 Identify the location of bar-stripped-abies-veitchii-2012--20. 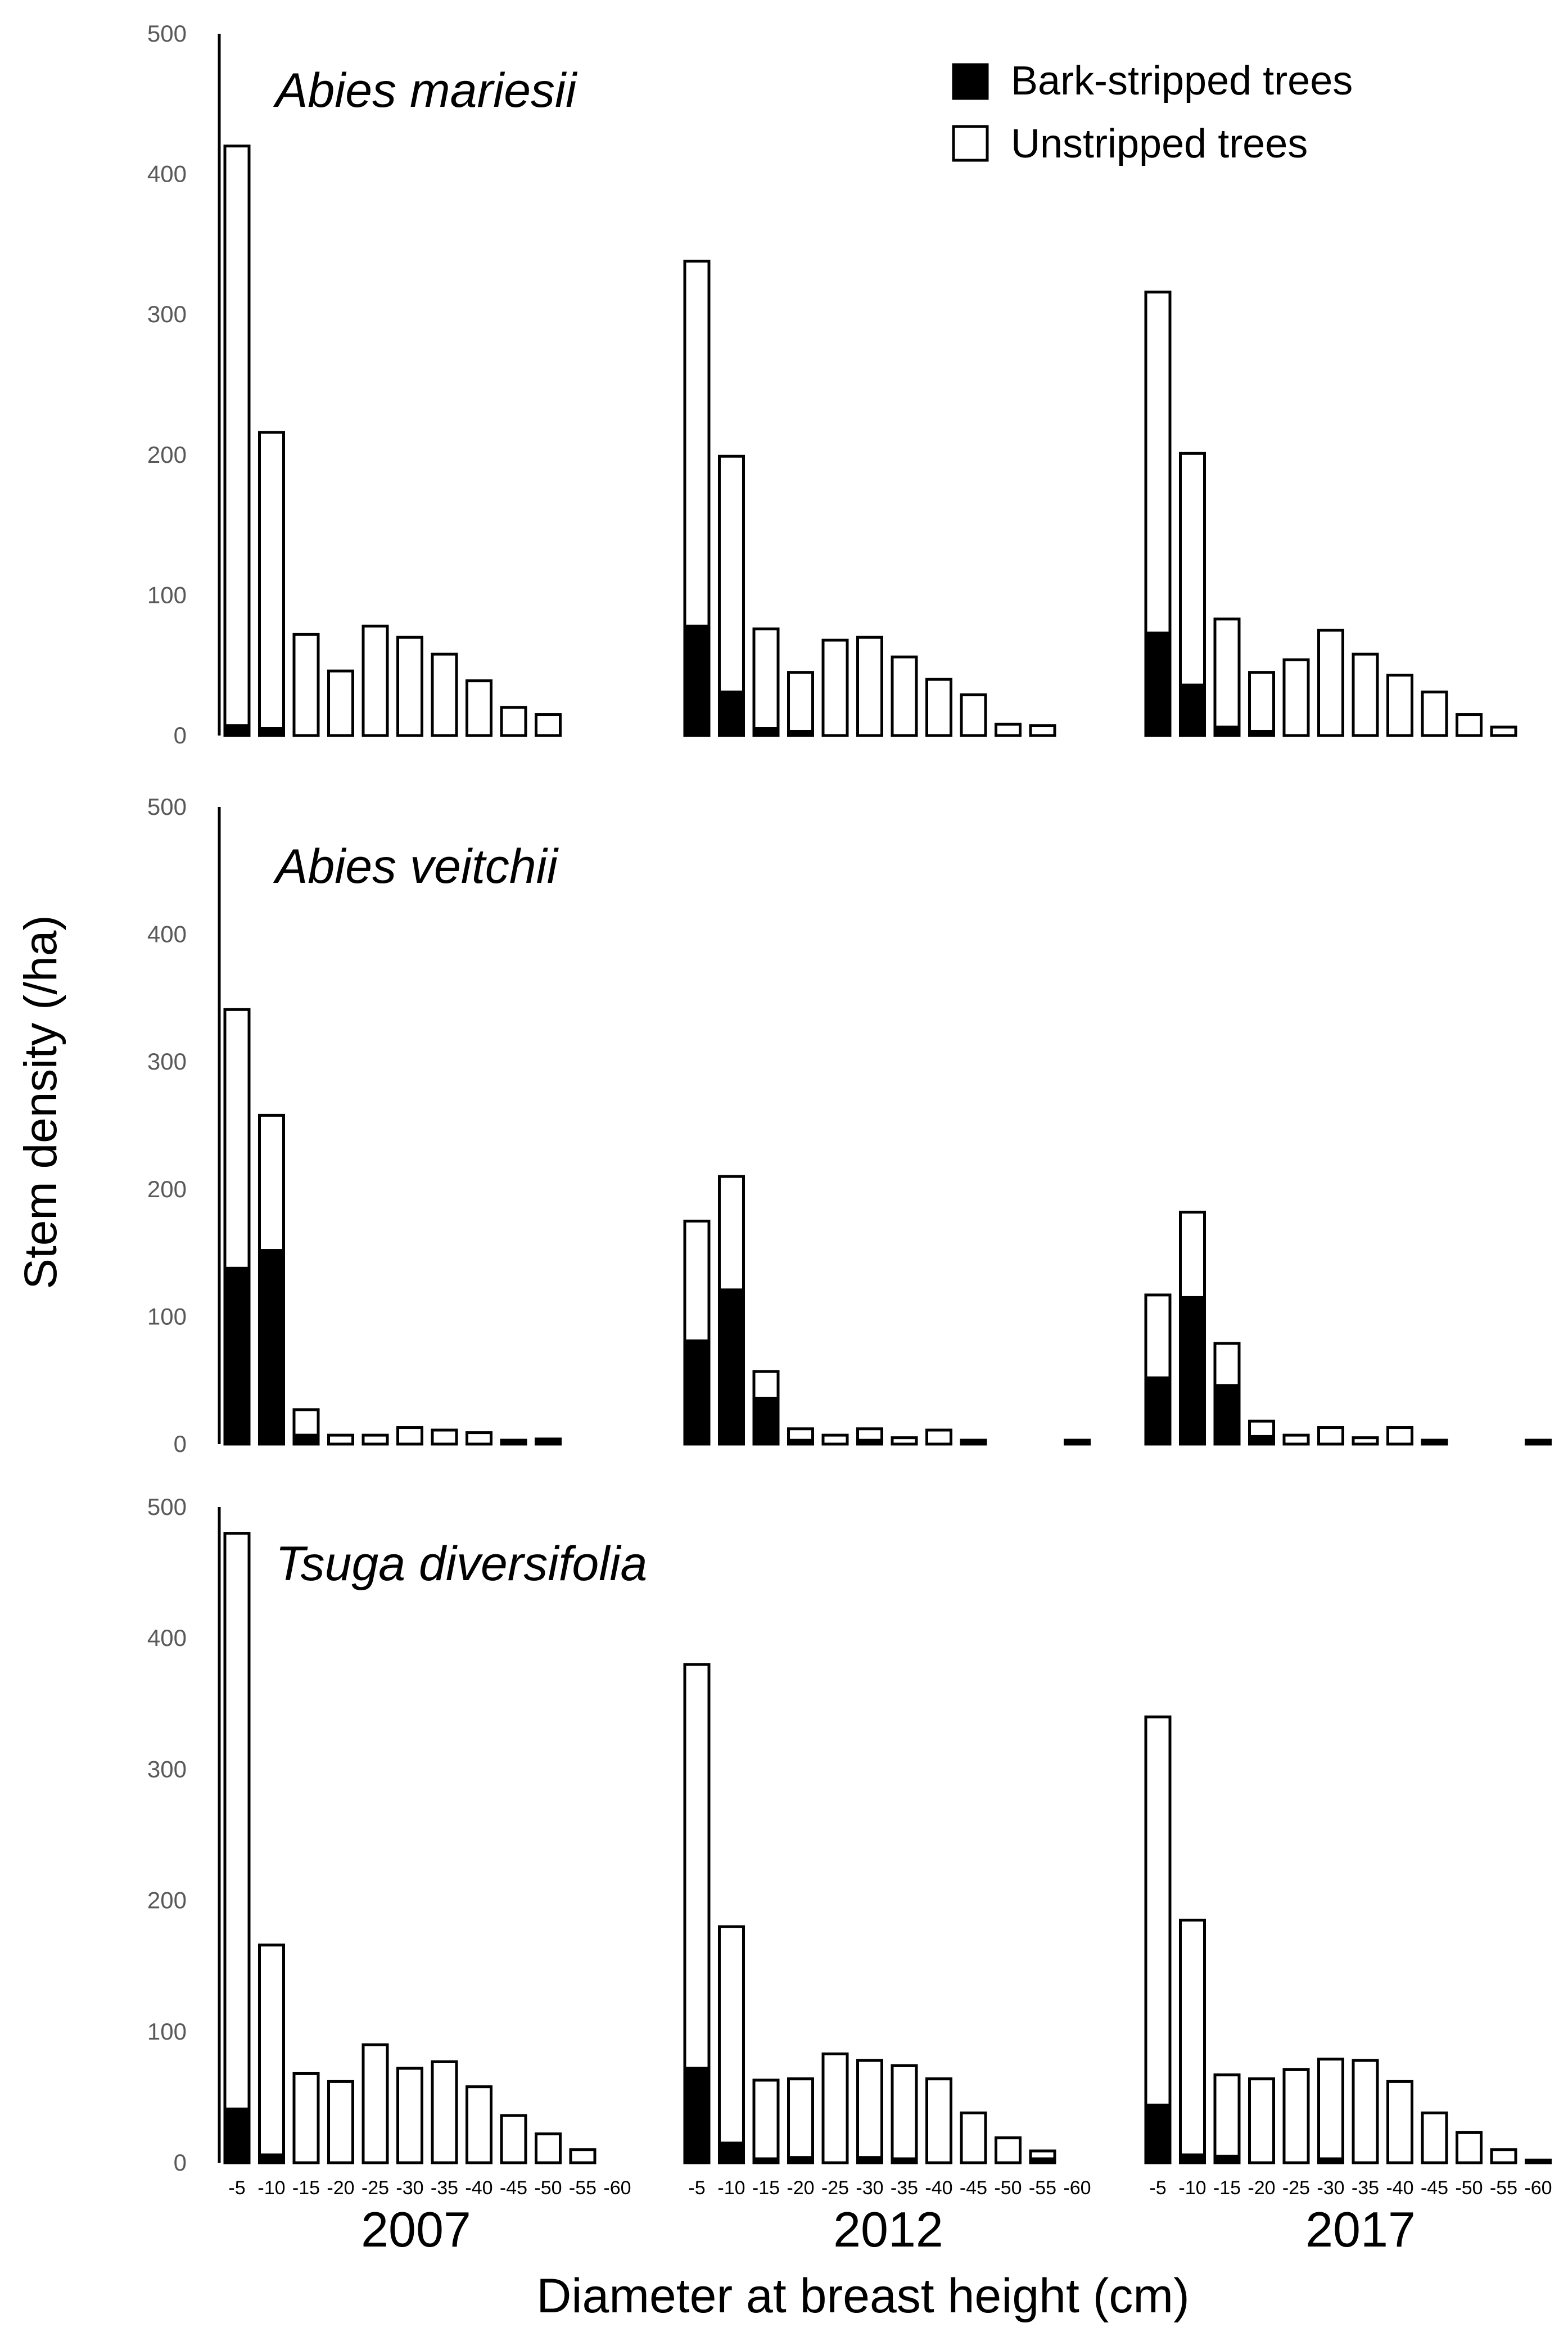
(800, 1442).